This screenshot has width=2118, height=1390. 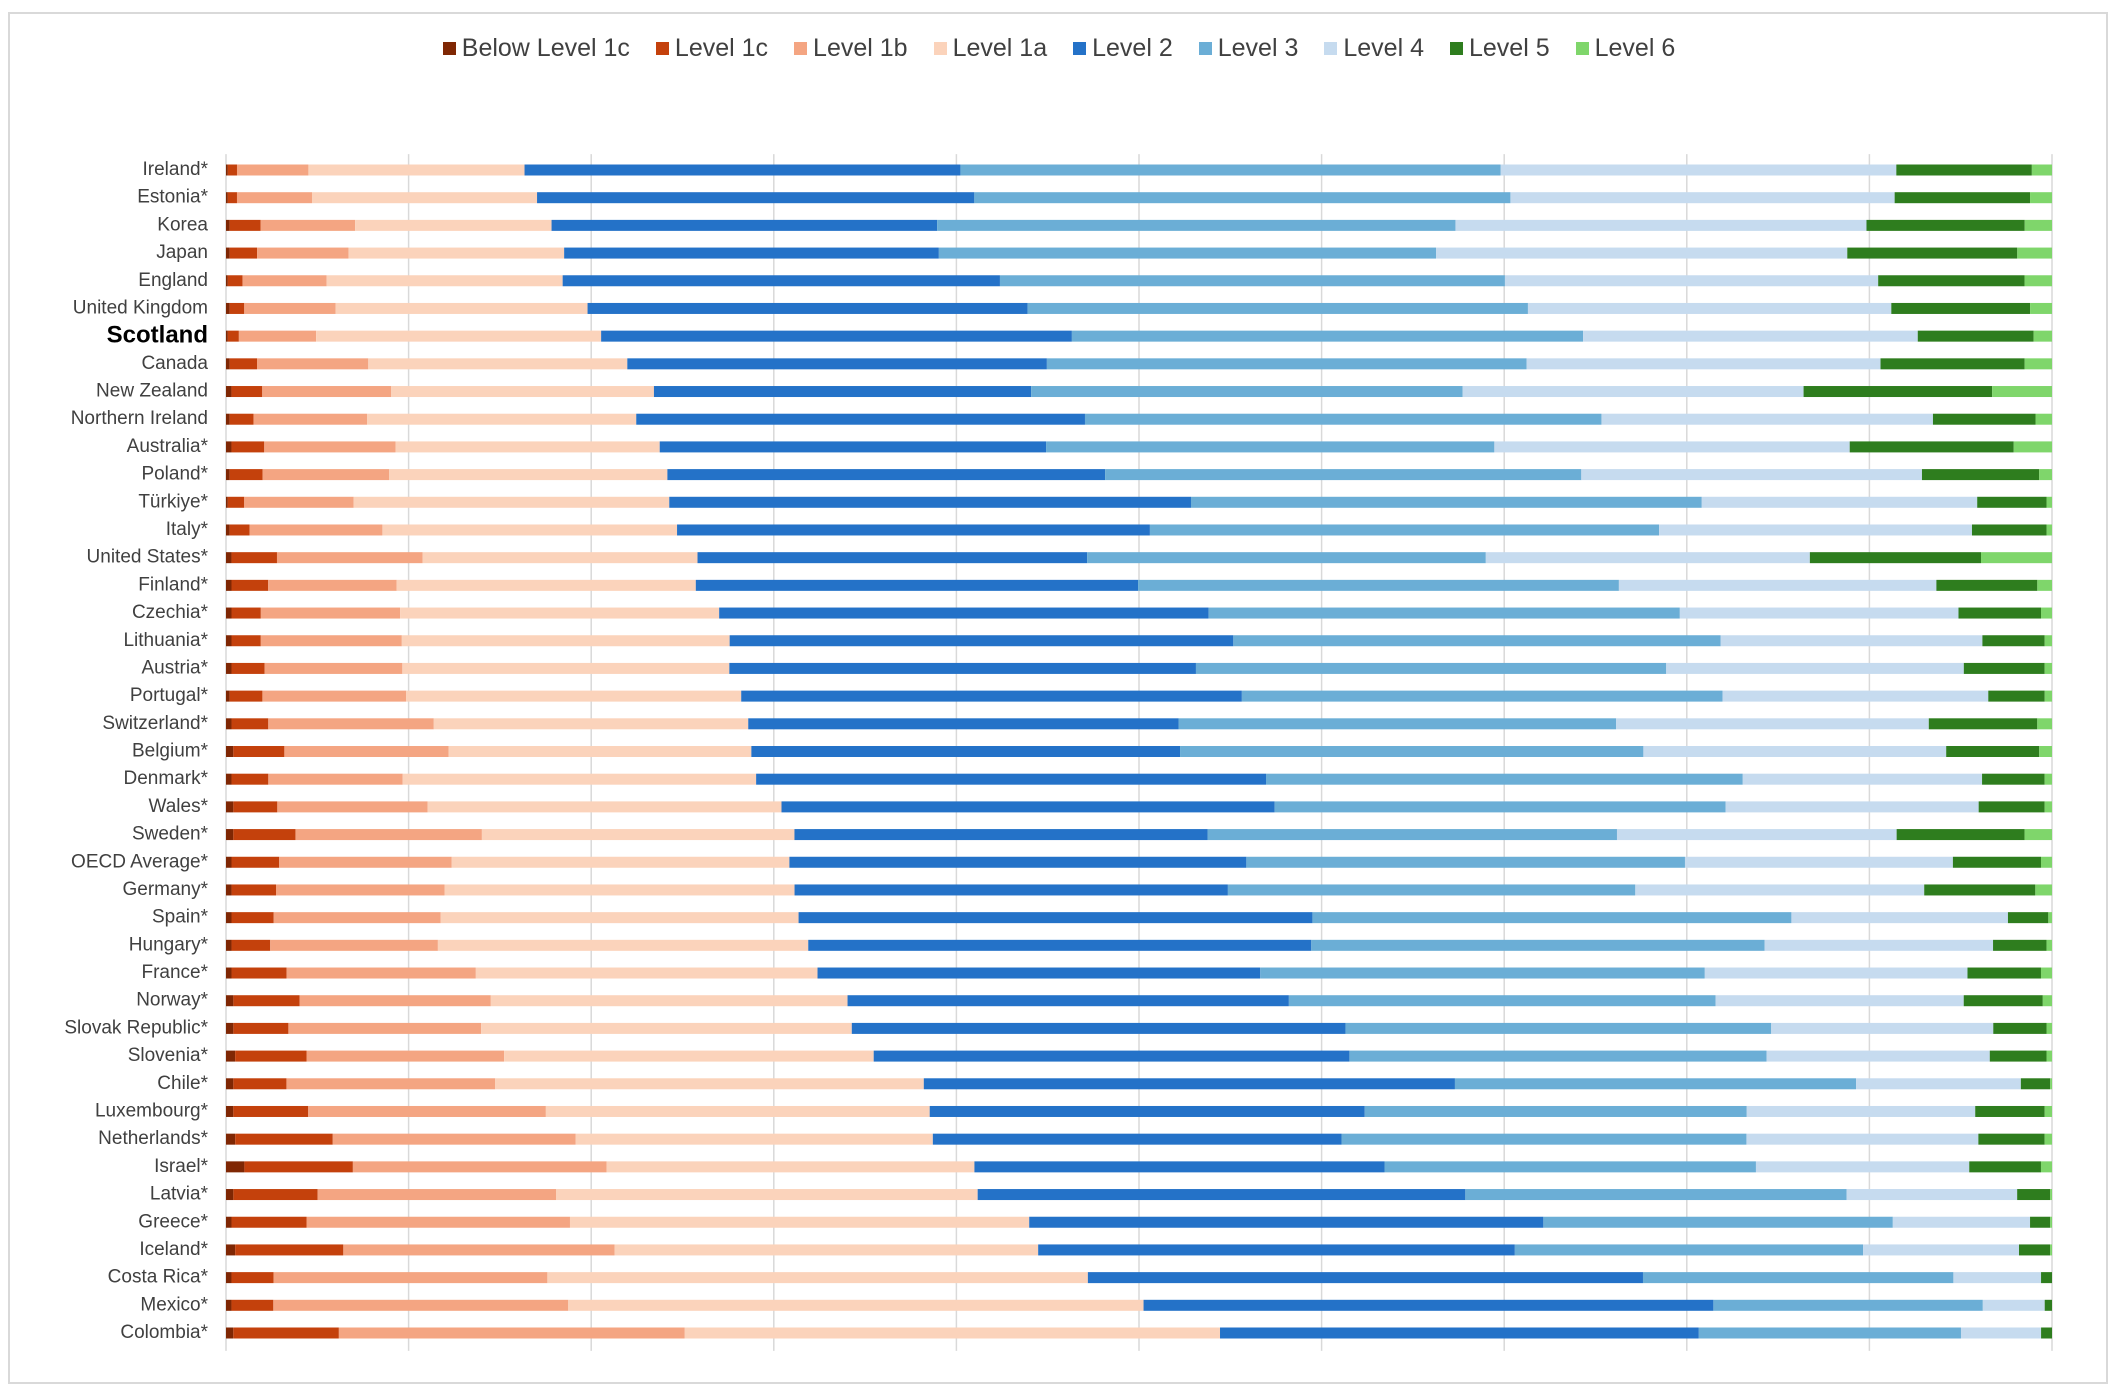 What do you see at coordinates (1383, 48) in the screenshot?
I see `legend-label: Level 4` at bounding box center [1383, 48].